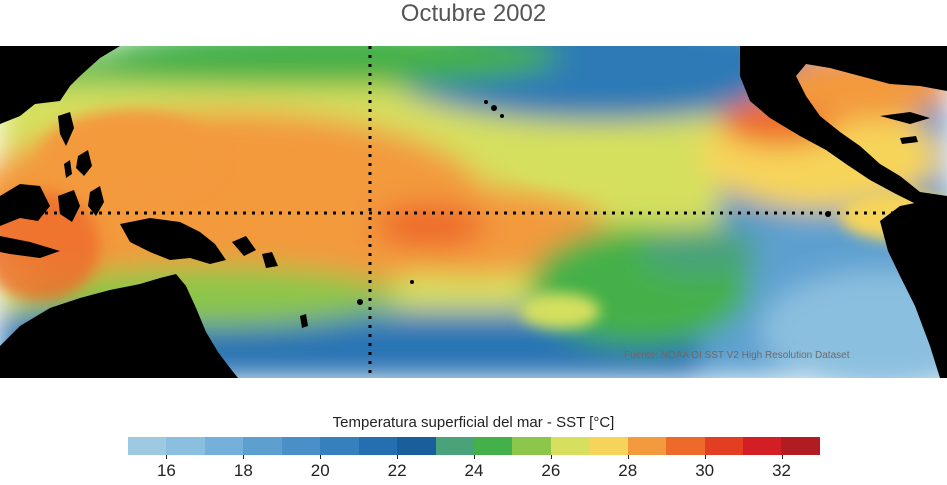 The image size is (947, 485). I want to click on colorbar, so click(474, 446).